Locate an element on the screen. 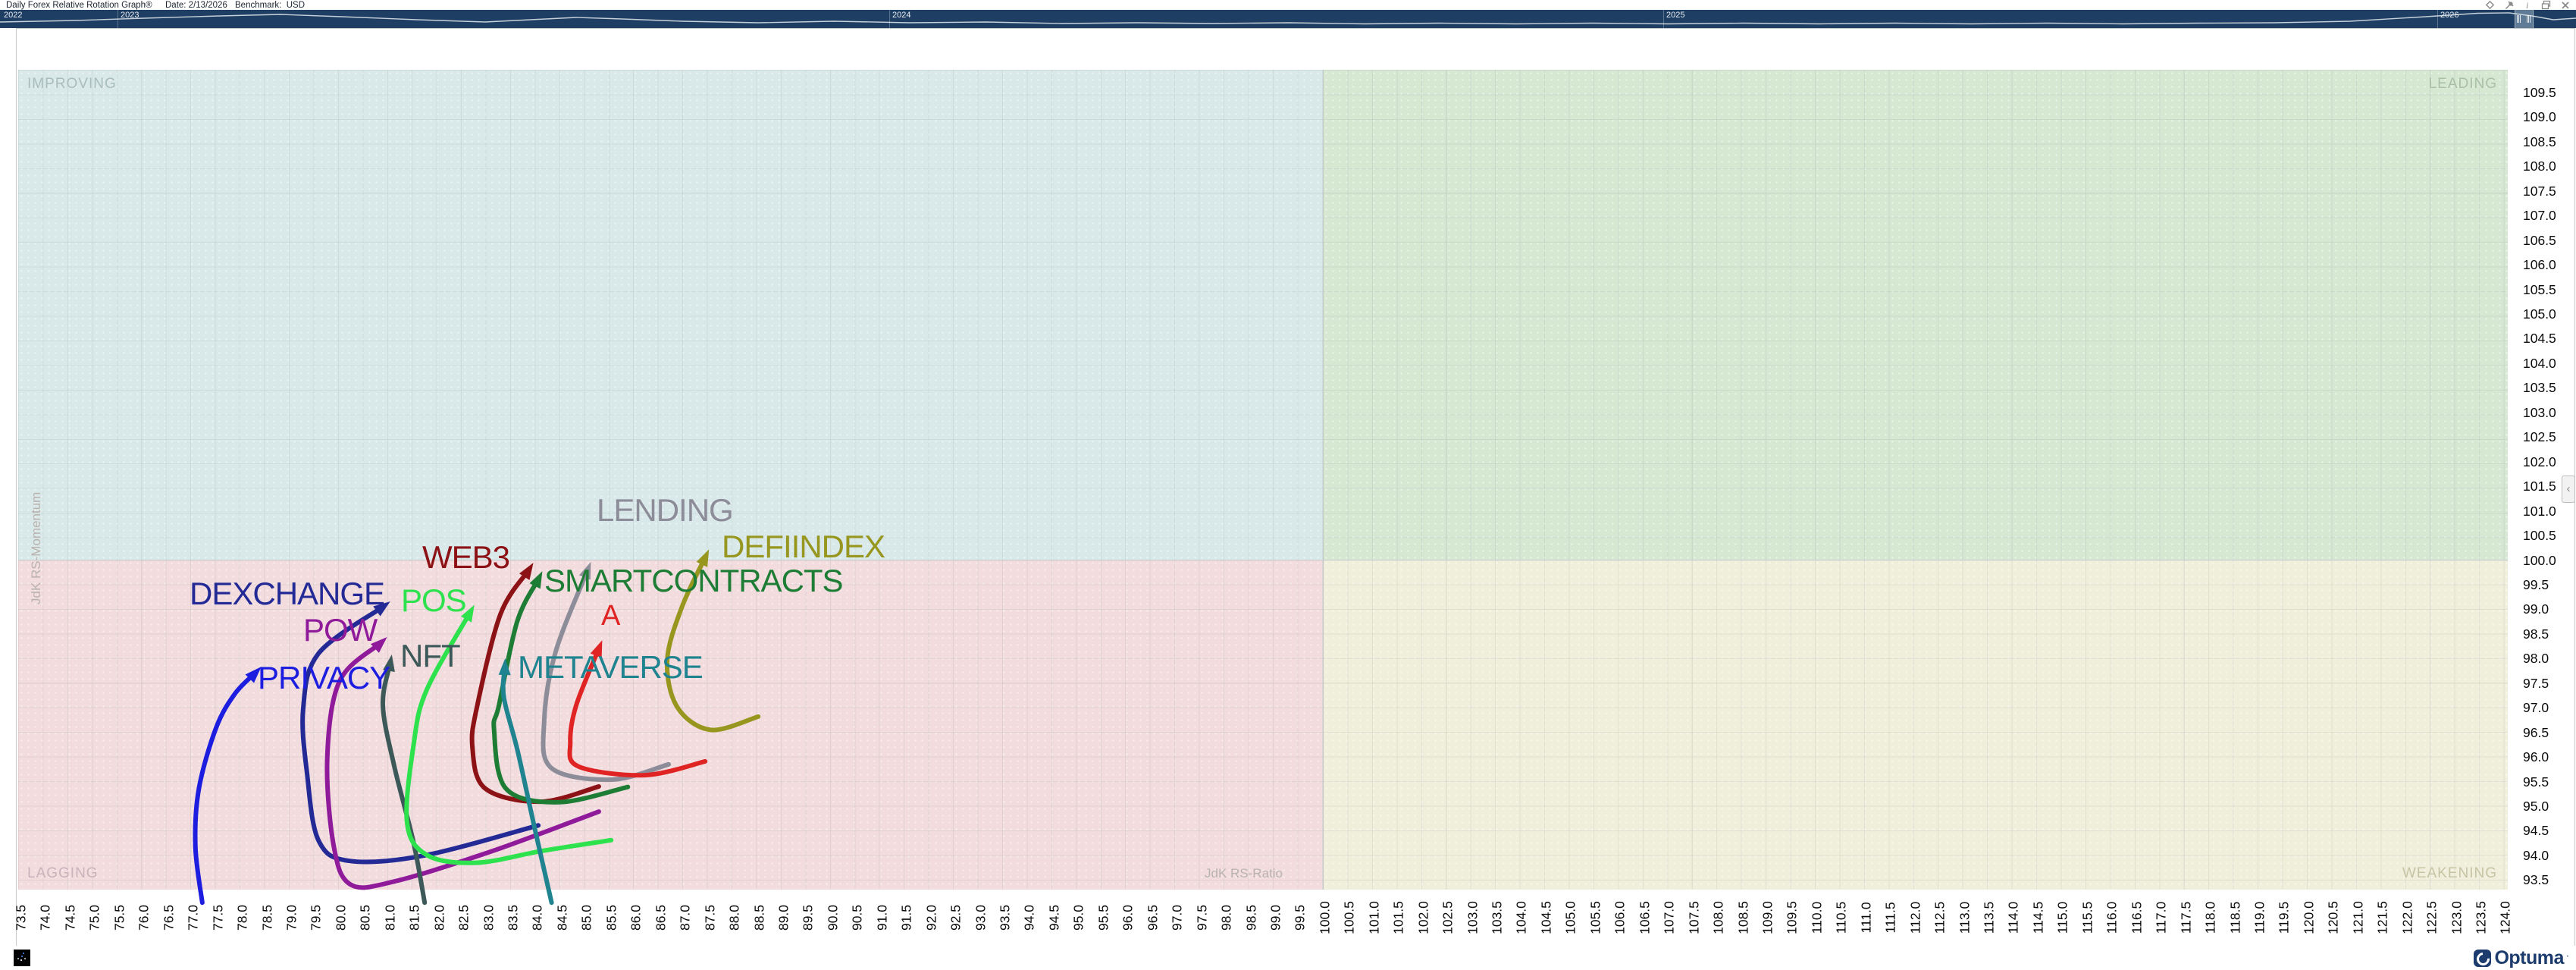 Image resolution: width=2576 pixels, height=970 pixels. x-tick-label: 100.5 is located at coordinates (1349, 917).